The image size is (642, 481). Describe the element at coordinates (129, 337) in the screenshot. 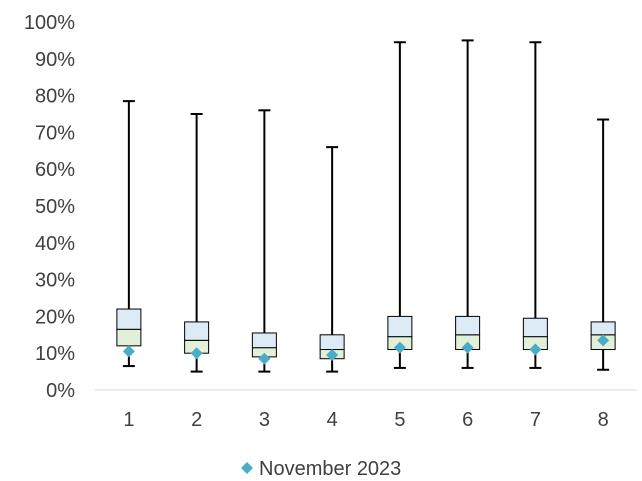

I see `lower-box` at that location.